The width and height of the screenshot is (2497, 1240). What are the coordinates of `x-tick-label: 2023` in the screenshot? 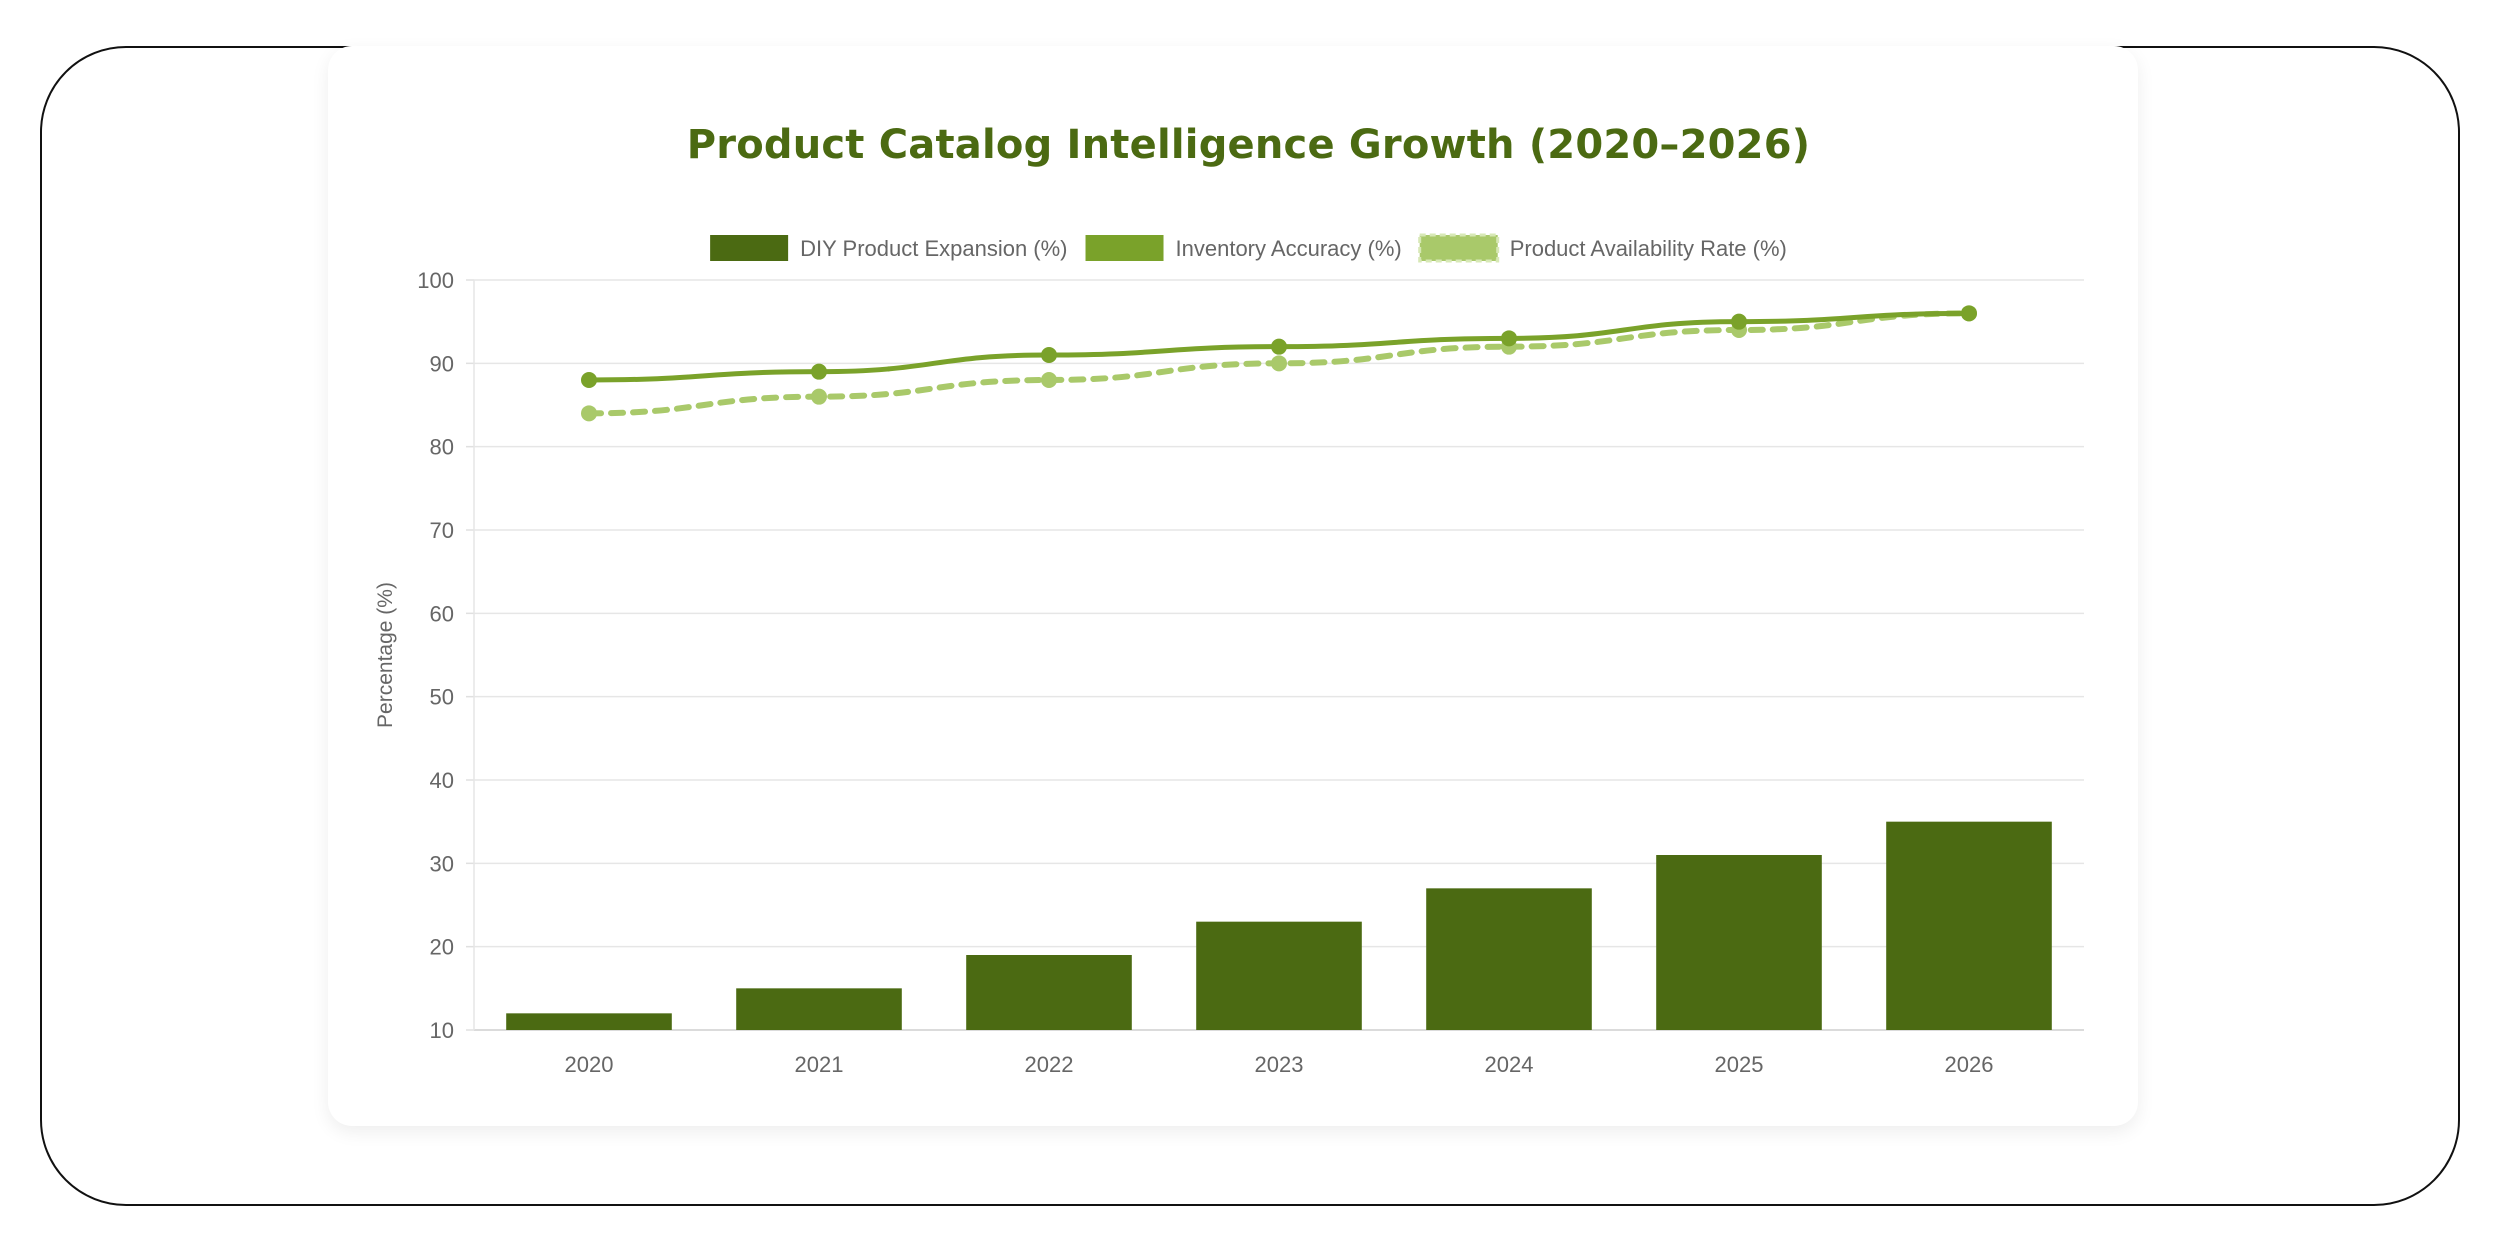 It's located at (1279, 1064).